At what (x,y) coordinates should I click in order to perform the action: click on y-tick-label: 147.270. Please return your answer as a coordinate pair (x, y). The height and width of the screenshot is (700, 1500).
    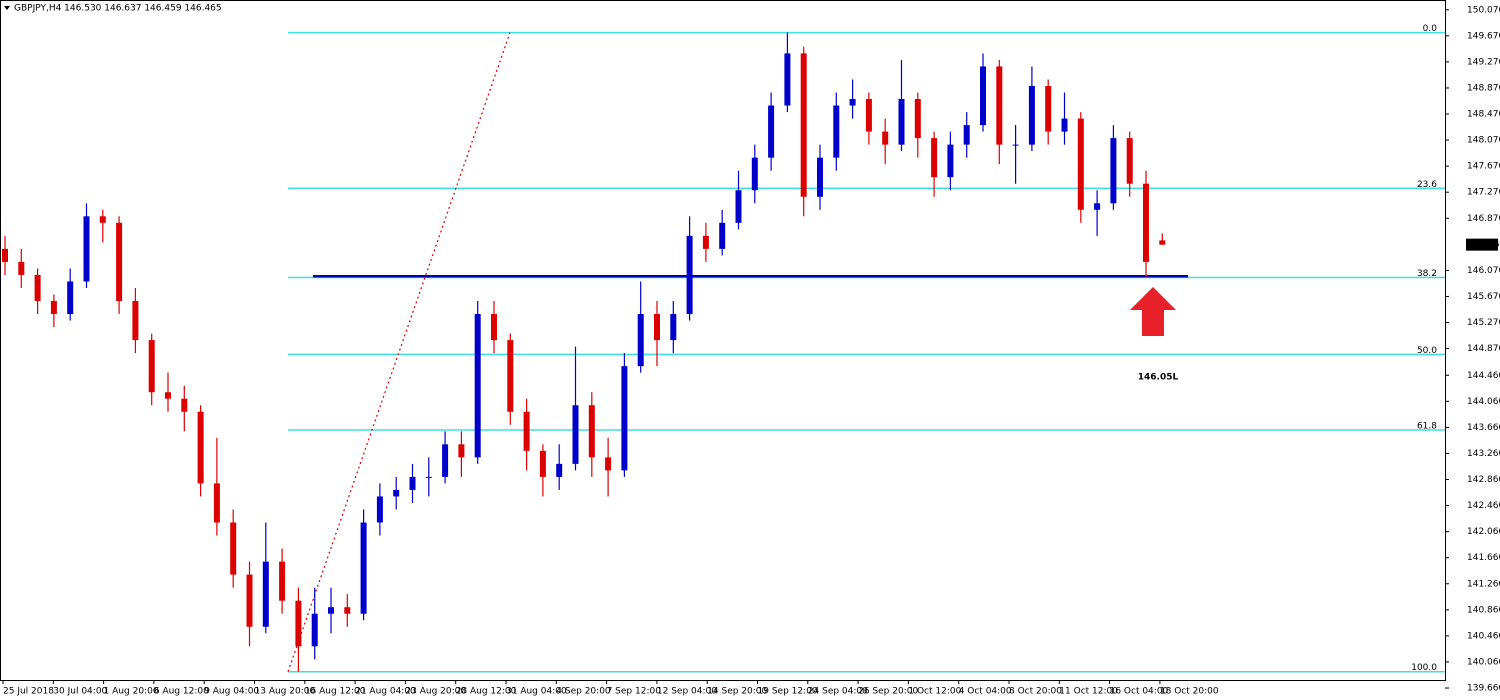
    Looking at the image, I should click on (1483, 193).